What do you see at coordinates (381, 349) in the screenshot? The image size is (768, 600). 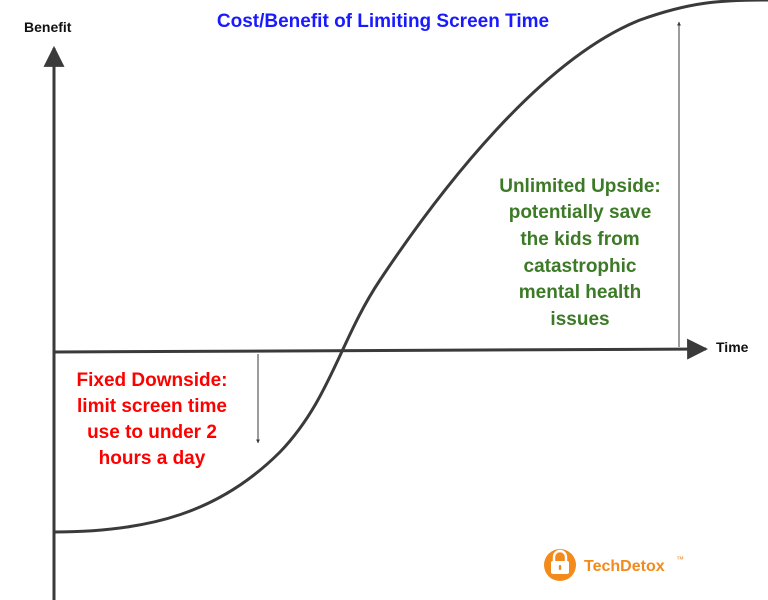 I see `x-axis` at bounding box center [381, 349].